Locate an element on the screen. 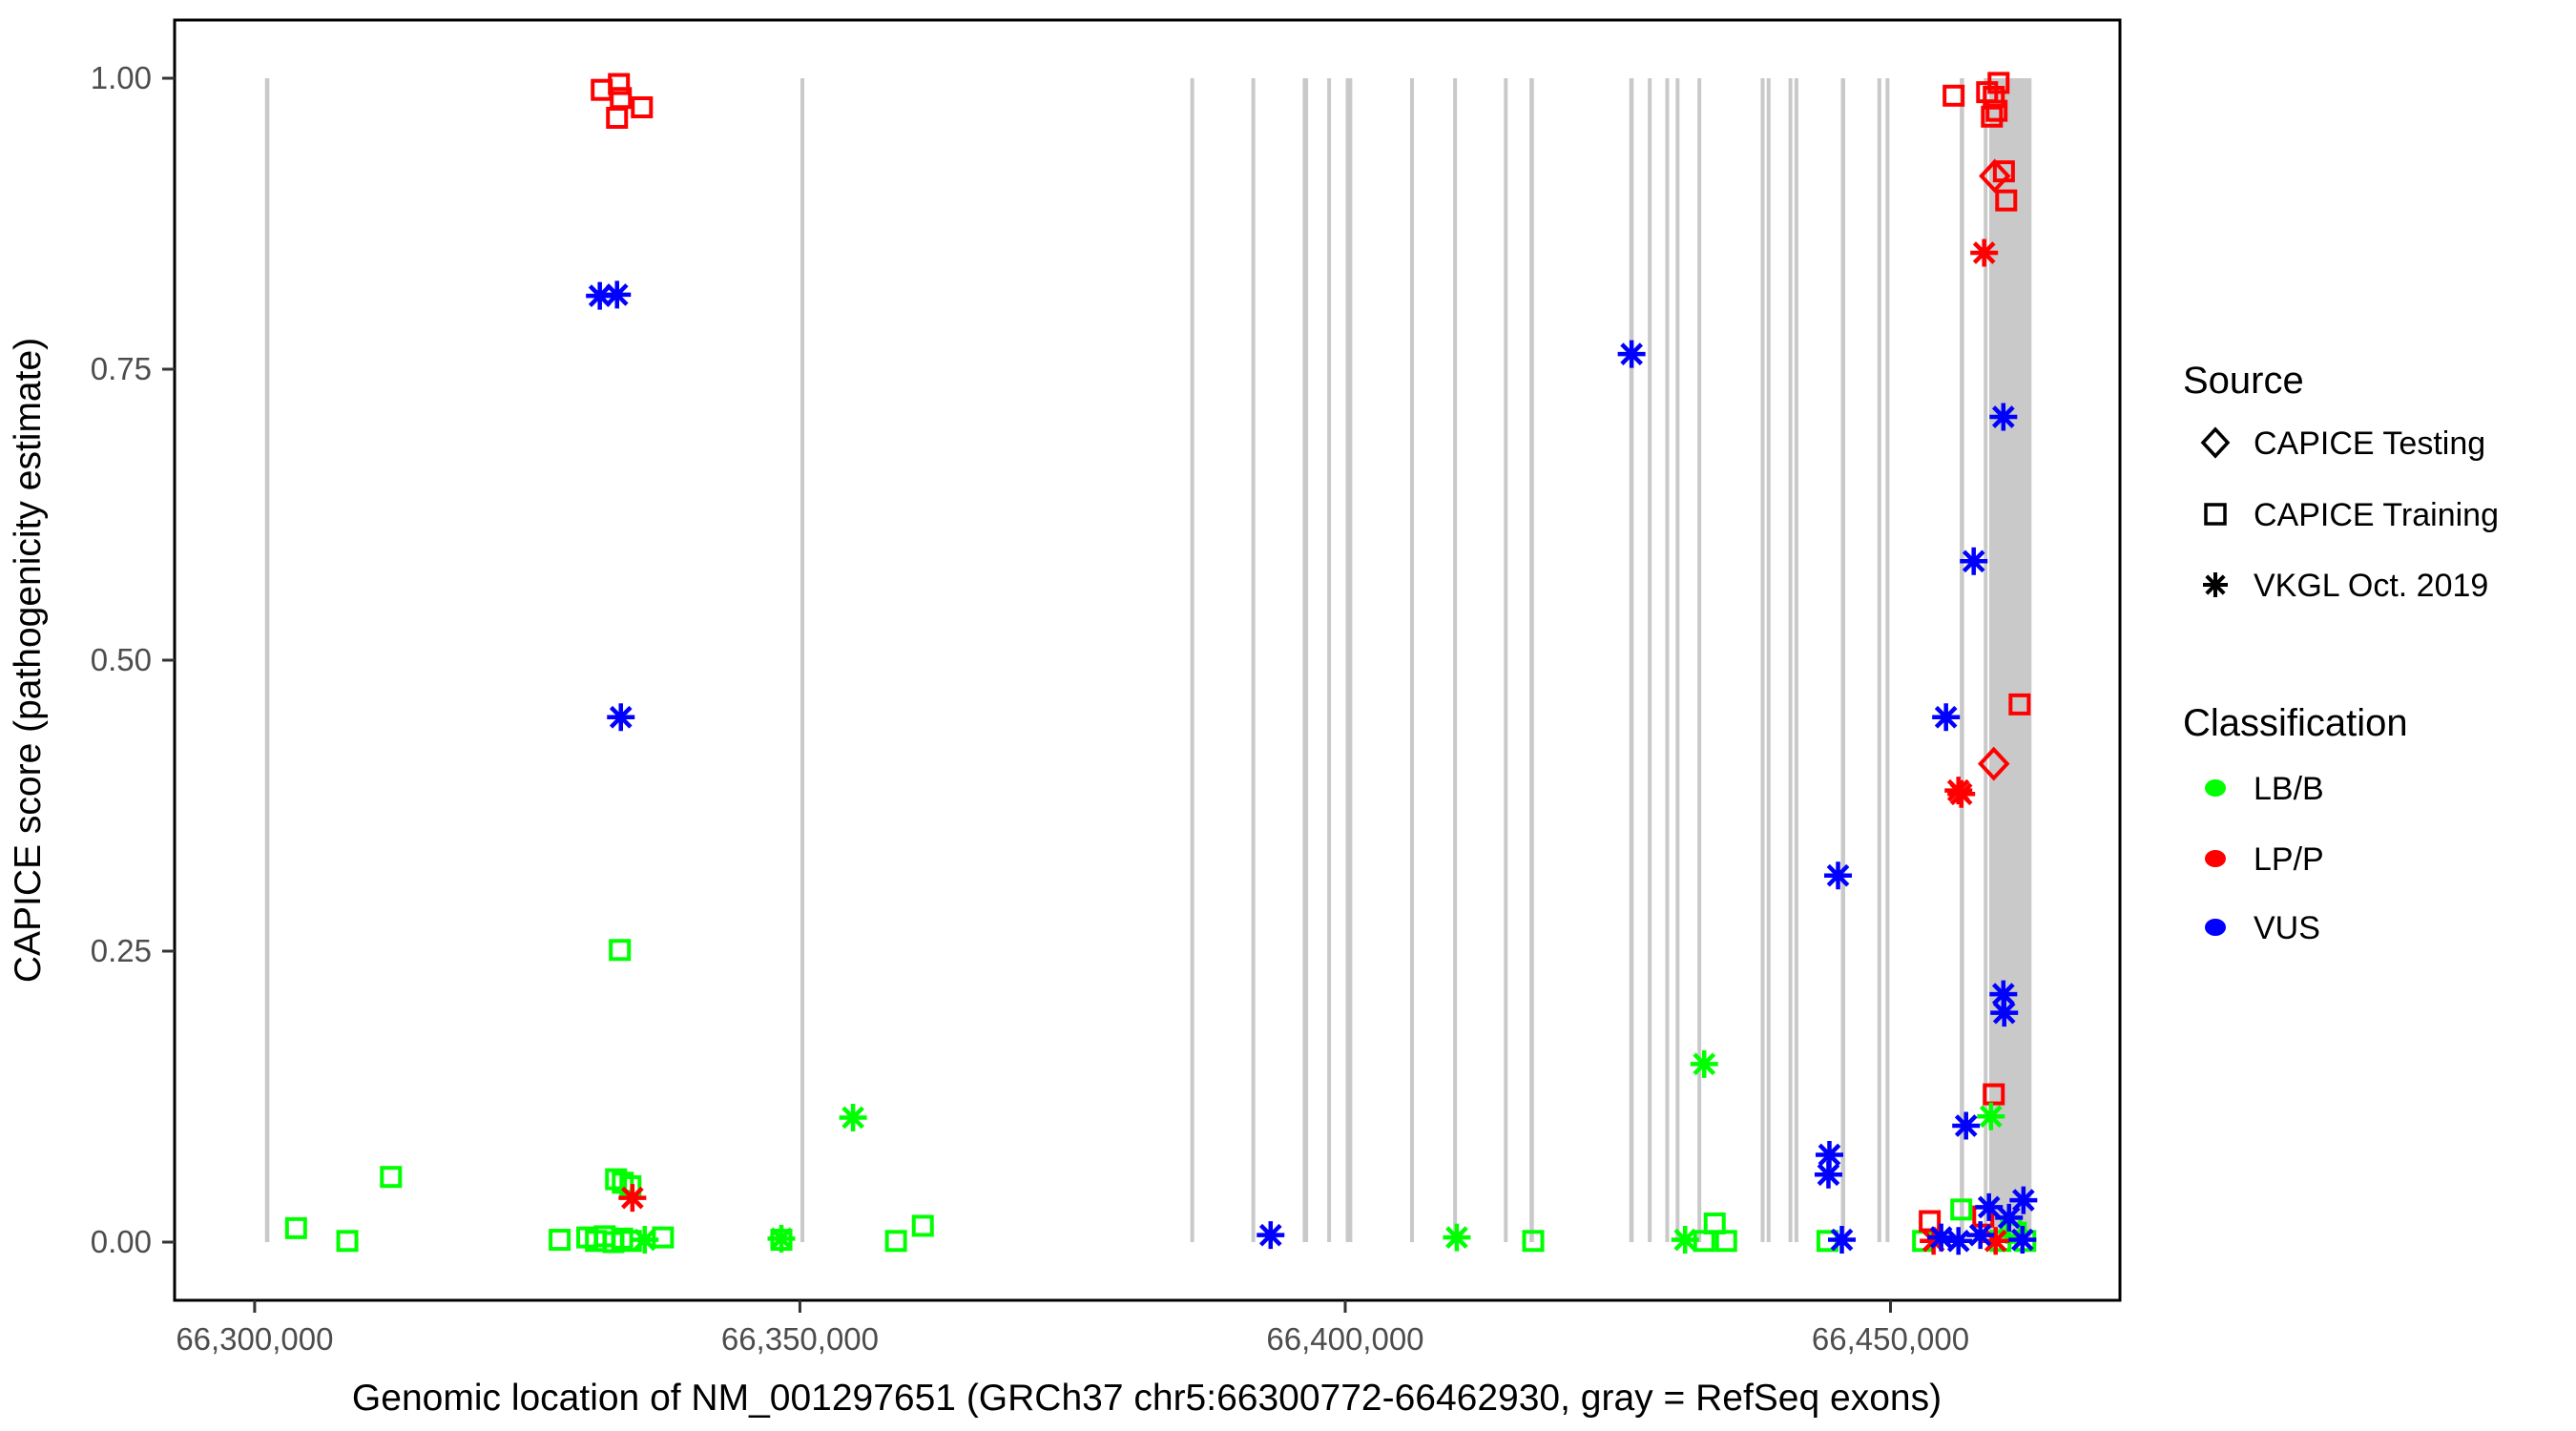 This screenshot has height=1431, width=2576. x-tick-label: 66,350,000 is located at coordinates (800, 1339).